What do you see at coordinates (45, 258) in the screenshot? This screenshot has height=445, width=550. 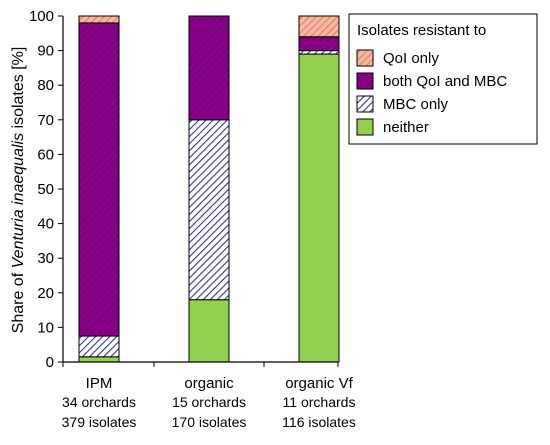 I see `y-tick-label: 30` at bounding box center [45, 258].